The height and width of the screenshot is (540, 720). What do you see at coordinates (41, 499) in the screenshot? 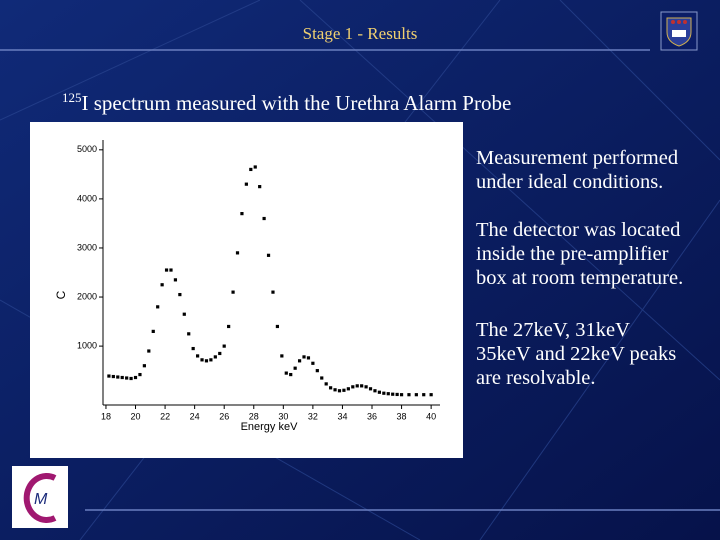
I see `svg-text: M` at bounding box center [41, 499].